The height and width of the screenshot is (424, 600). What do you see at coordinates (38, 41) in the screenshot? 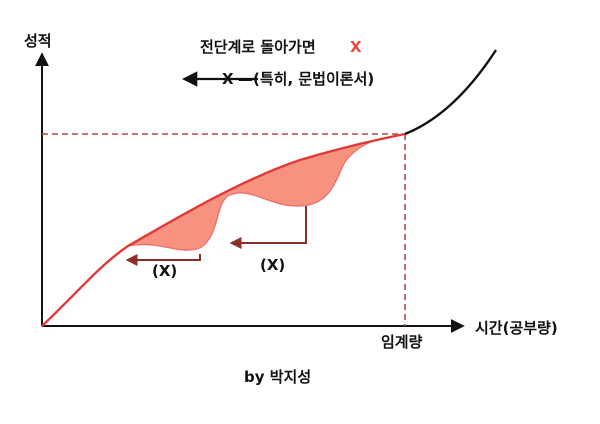
I see `y-axis-label: 성적` at bounding box center [38, 41].